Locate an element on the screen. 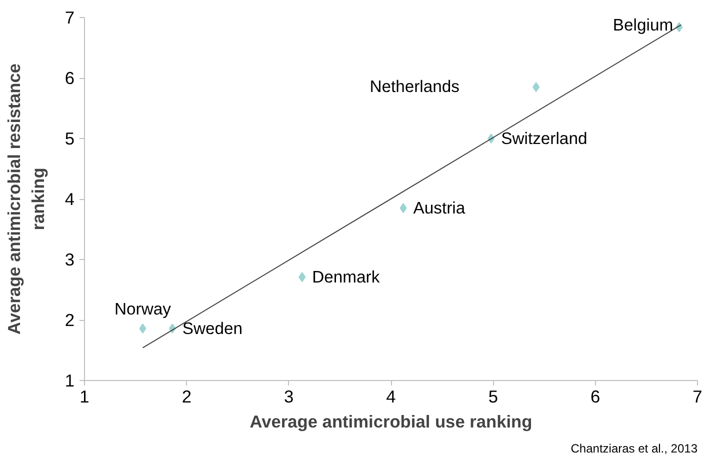 The height and width of the screenshot is (460, 715). x-tick-label: 1 is located at coordinates (85, 396).